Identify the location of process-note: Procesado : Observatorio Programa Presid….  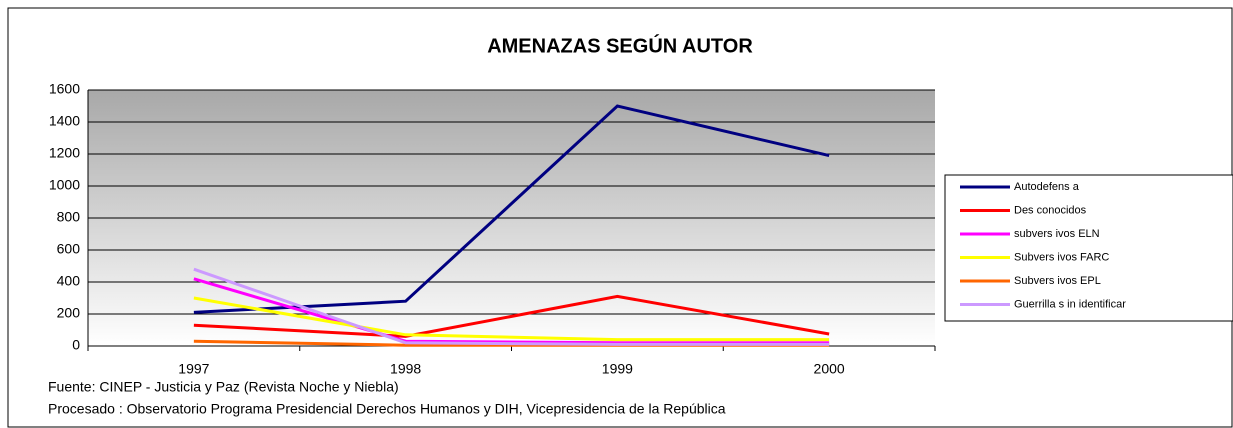
(387, 409).